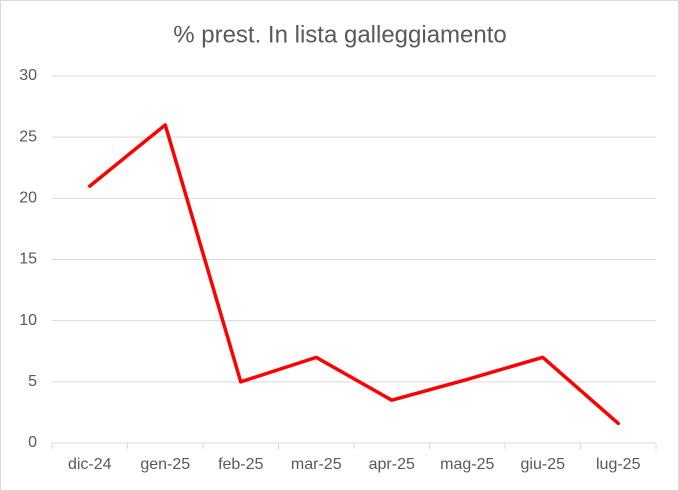  I want to click on x-tick-label: apr-25, so click(392, 464).